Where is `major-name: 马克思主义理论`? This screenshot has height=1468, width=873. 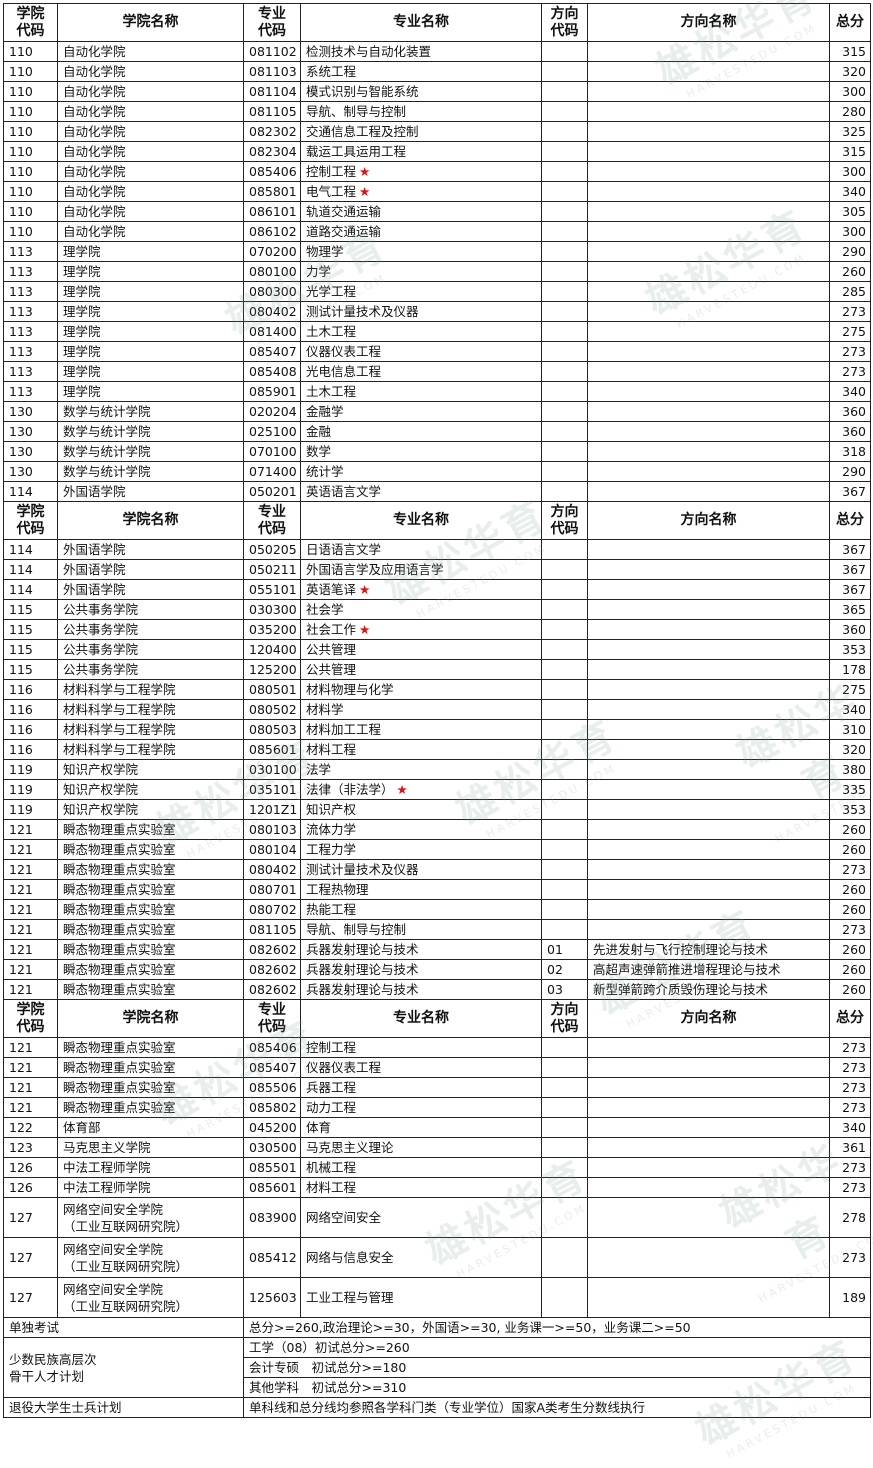 major-name: 马克思主义理论 is located at coordinates (421, 1147).